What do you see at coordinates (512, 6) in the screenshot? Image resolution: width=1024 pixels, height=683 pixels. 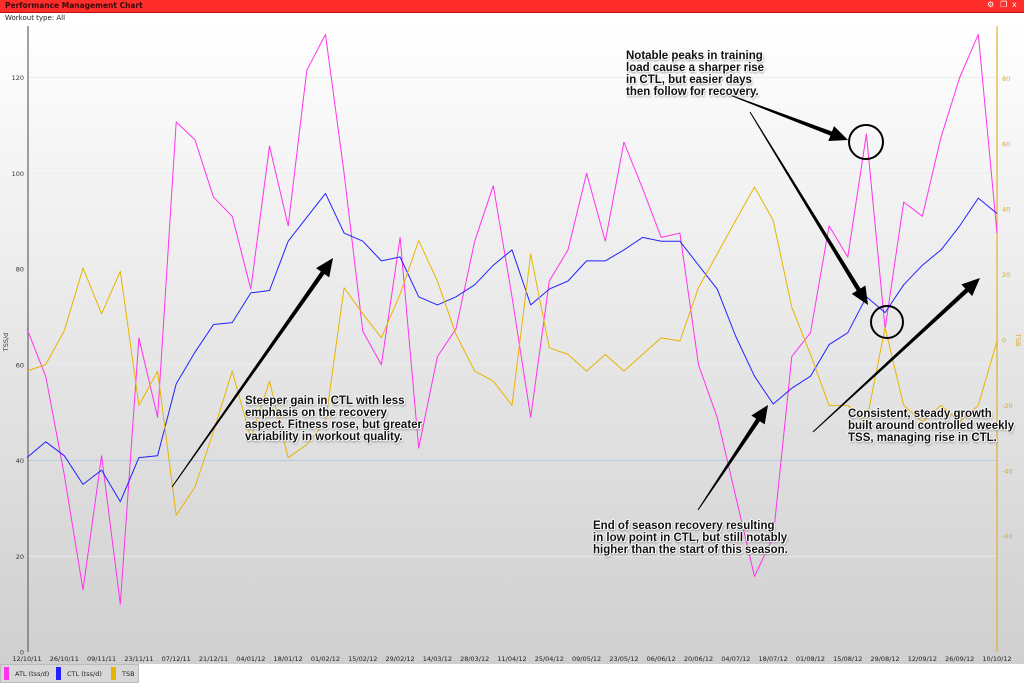 I see `title-bar: Performance Management Chart ⚙ ❐ x` at bounding box center [512, 6].